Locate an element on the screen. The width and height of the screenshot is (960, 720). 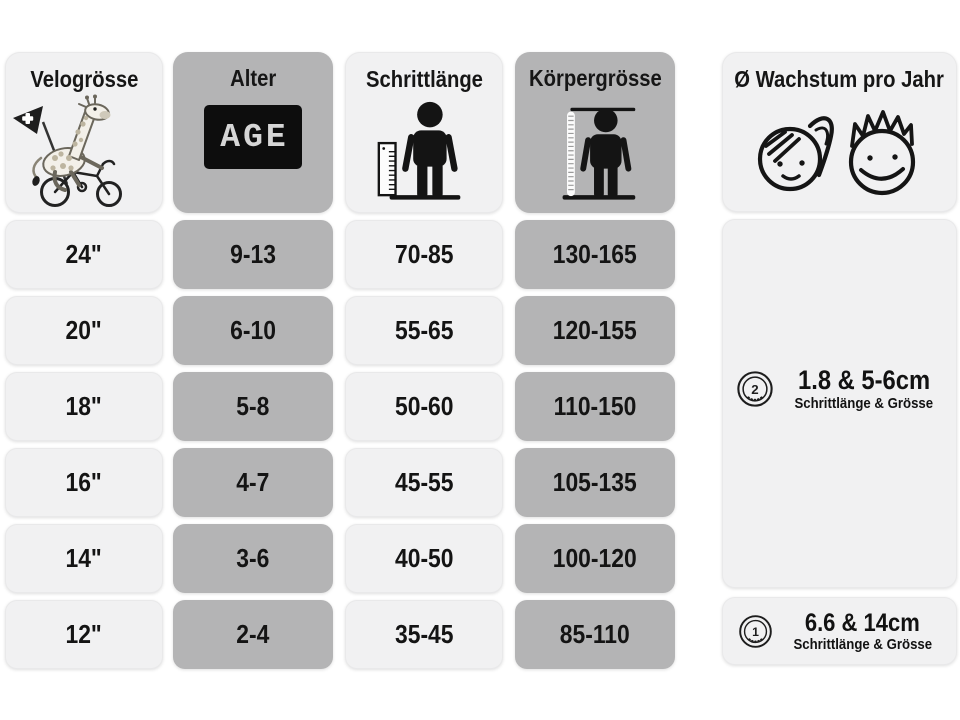
cell-alter-r3: 5-8 is located at coordinates (253, 406).